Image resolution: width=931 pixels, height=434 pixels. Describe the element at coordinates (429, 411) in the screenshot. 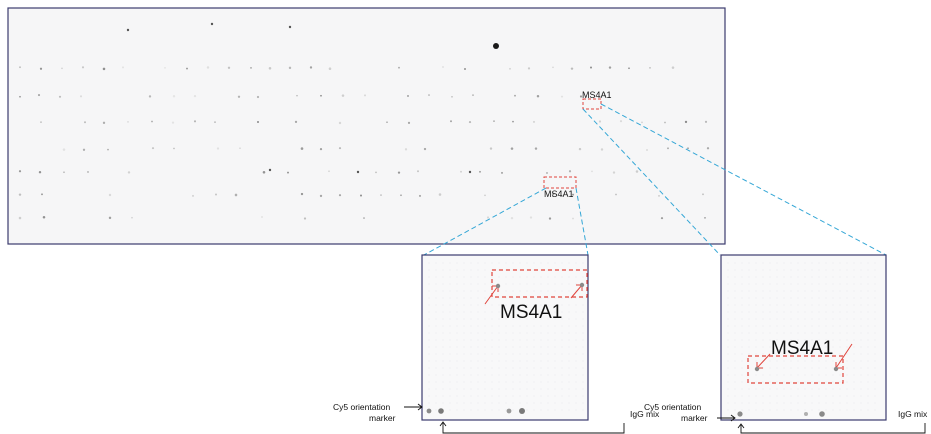

I see `orientation-spot` at that location.